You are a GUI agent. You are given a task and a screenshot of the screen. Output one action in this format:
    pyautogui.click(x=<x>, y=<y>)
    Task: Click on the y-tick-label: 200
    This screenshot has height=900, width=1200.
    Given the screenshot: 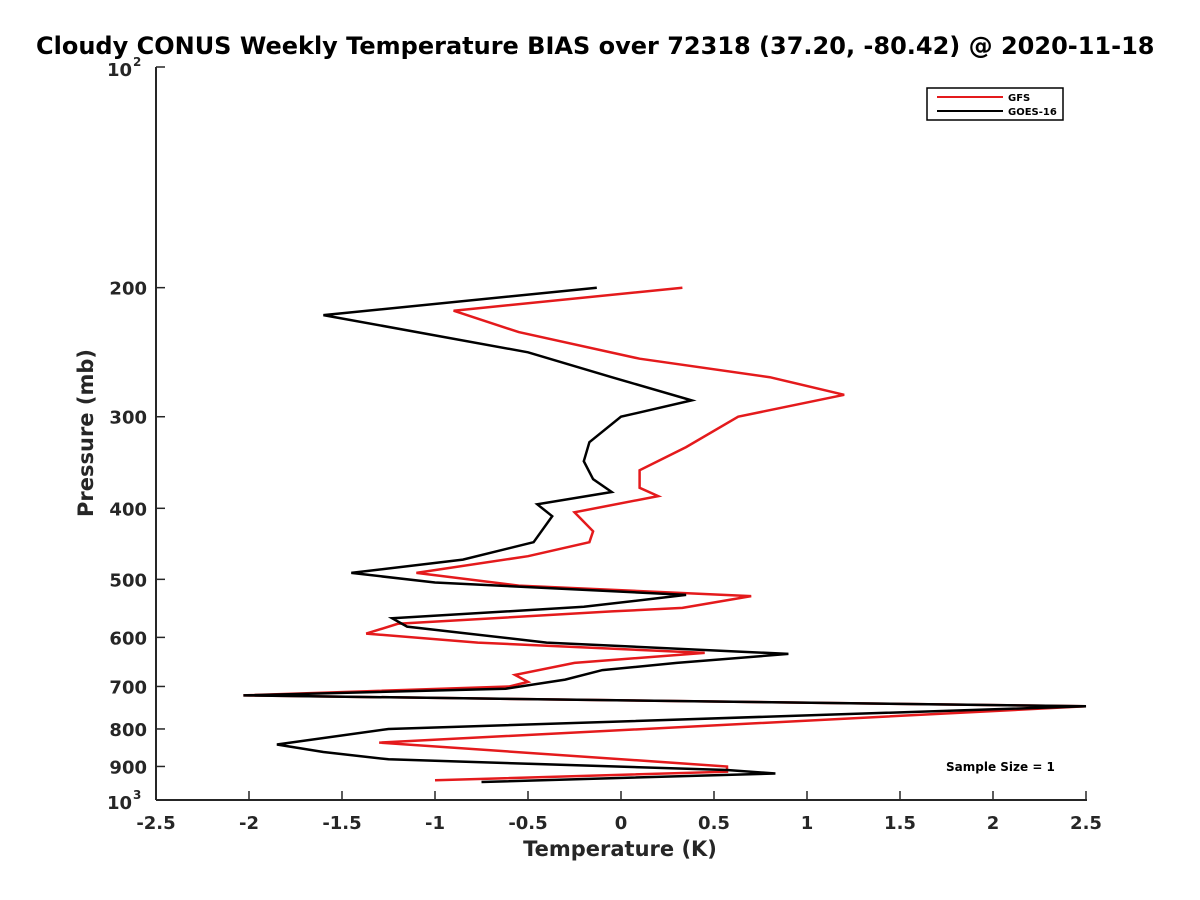 What is the action you would take?
    pyautogui.click(x=128, y=289)
    